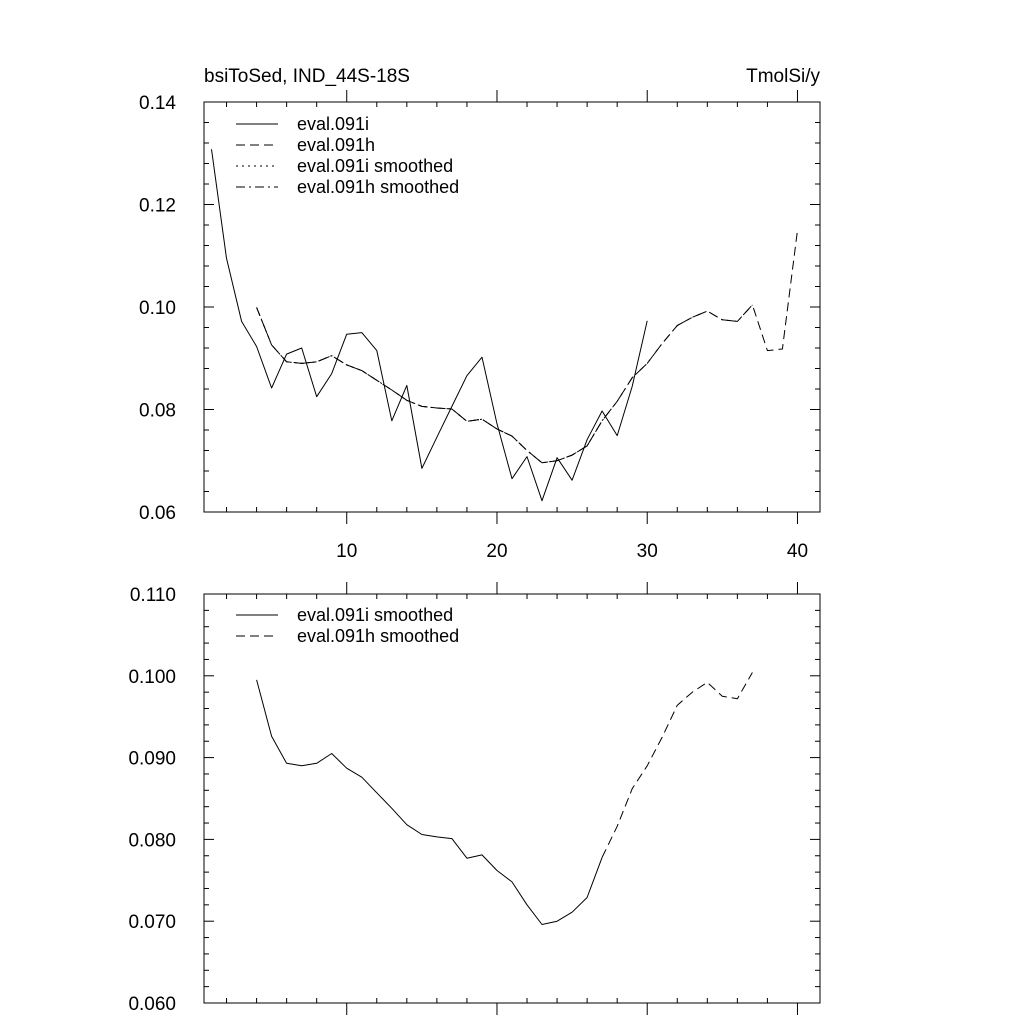 This screenshot has height=1024, width=1024. What do you see at coordinates (333, 124) in the screenshot?
I see `legend-label: eval.091i` at bounding box center [333, 124].